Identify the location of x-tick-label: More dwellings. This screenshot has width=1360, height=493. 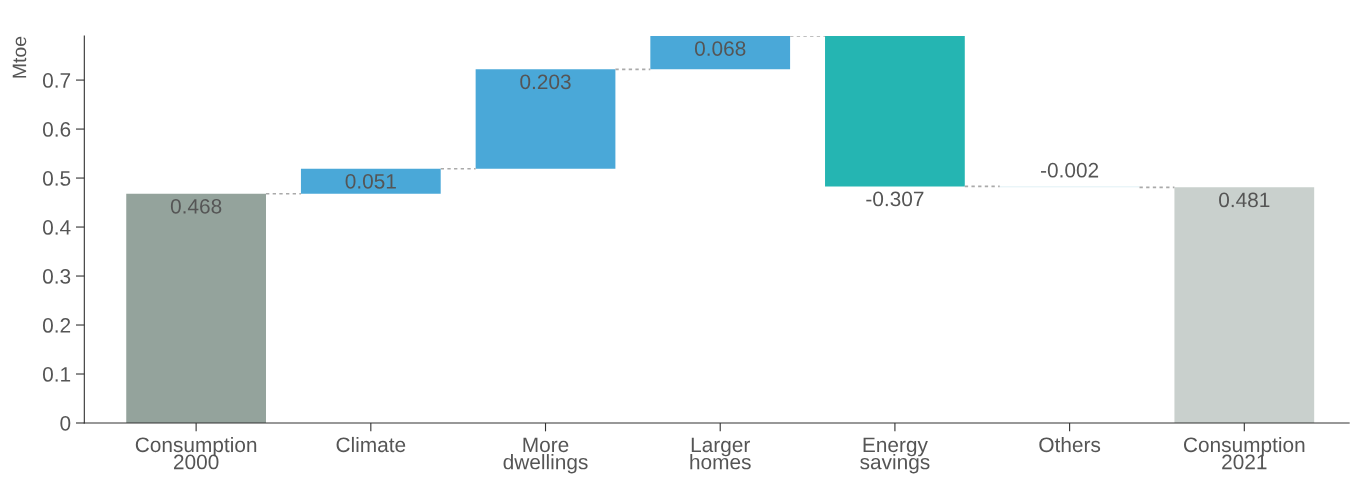
(545, 455).